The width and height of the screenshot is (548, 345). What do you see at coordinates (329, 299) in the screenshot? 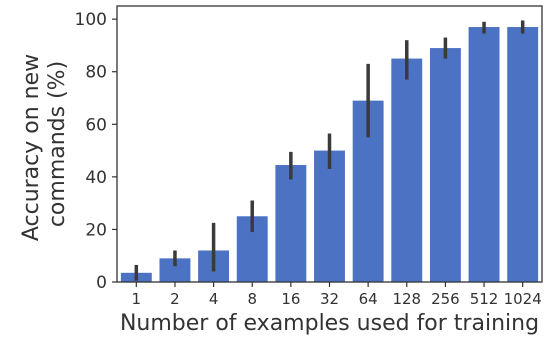
I see `x-tick-label-32: 32` at bounding box center [329, 299].